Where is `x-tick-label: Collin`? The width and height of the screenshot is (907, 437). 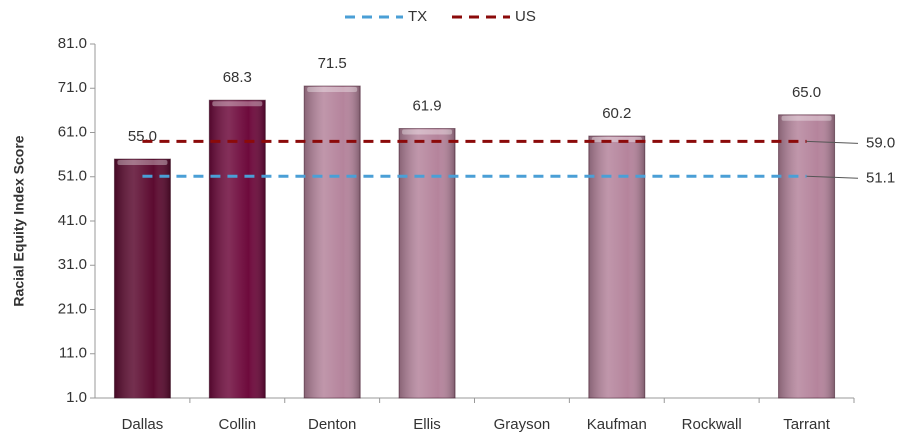
x-tick-label: Collin is located at coordinates (238, 424).